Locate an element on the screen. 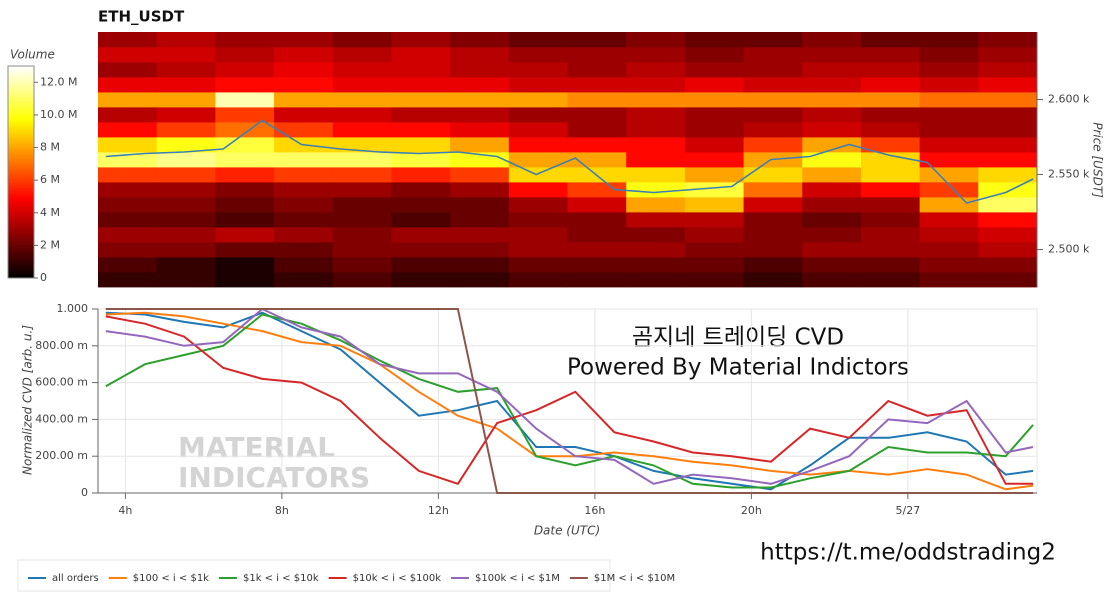  y-tick-label: 2.500 k is located at coordinates (1069, 249).